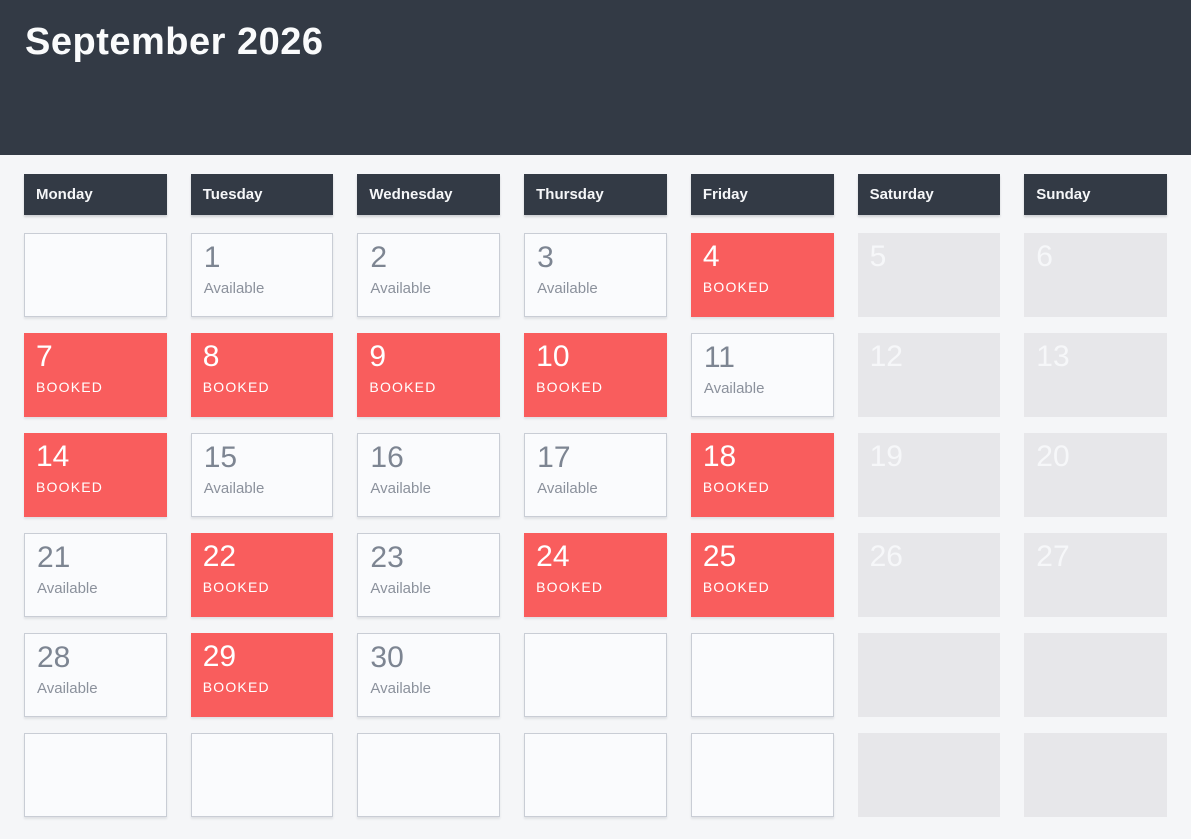  Describe the element at coordinates (220, 457) in the screenshot. I see `day-number: 15` at that location.